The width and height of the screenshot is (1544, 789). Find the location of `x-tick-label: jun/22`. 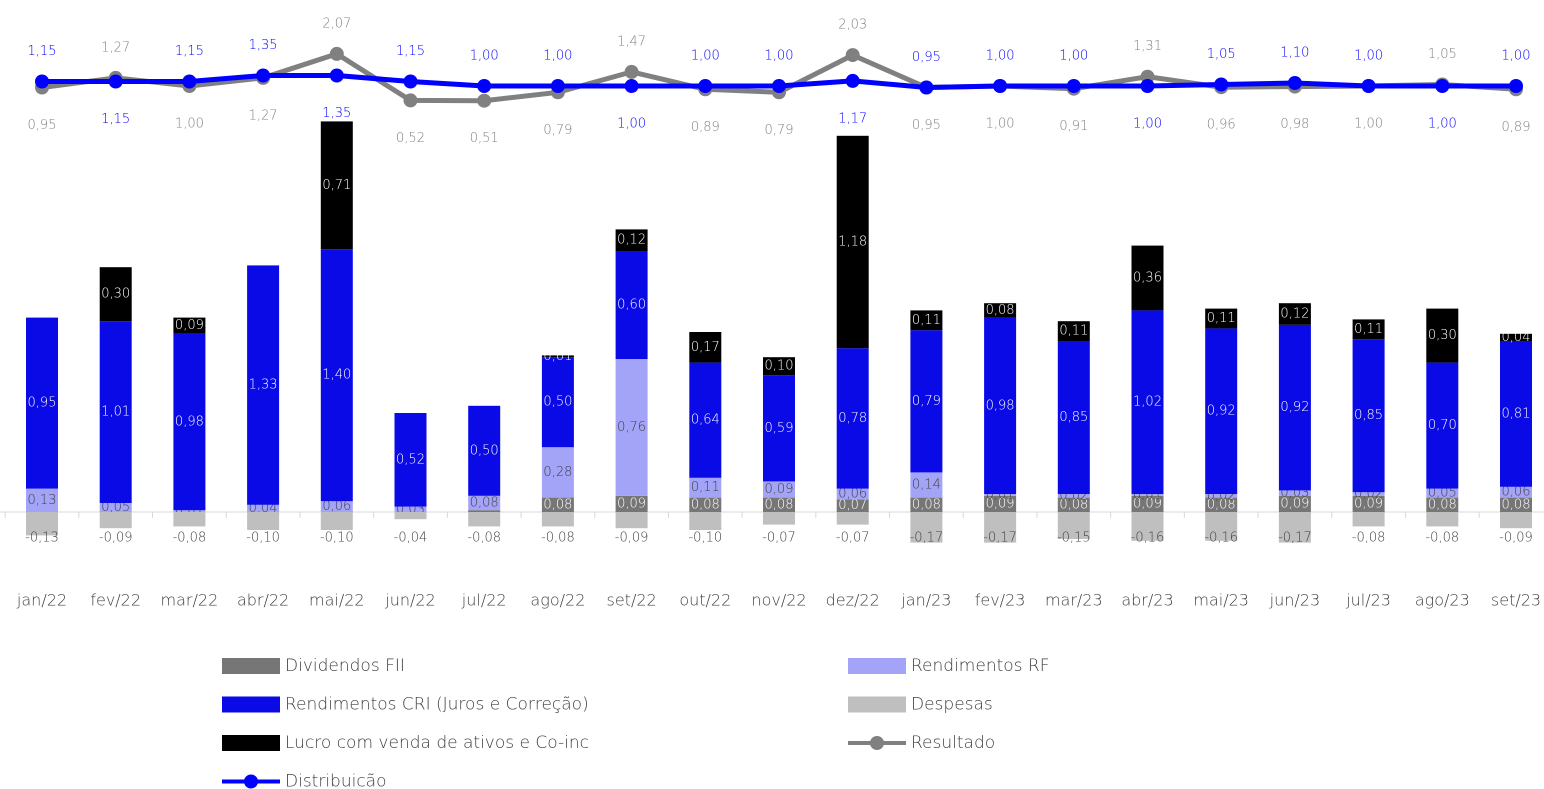

x-tick-label: jun/22 is located at coordinates (409, 600).